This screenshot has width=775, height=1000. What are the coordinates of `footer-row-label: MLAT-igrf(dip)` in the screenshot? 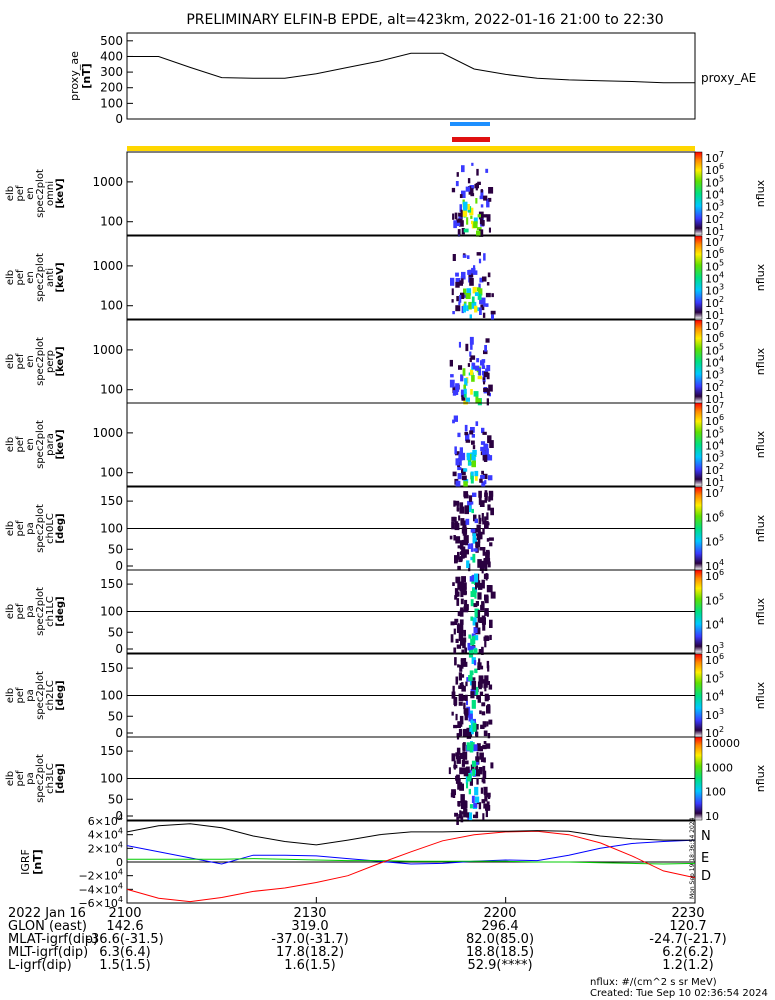 It's located at (53, 939).